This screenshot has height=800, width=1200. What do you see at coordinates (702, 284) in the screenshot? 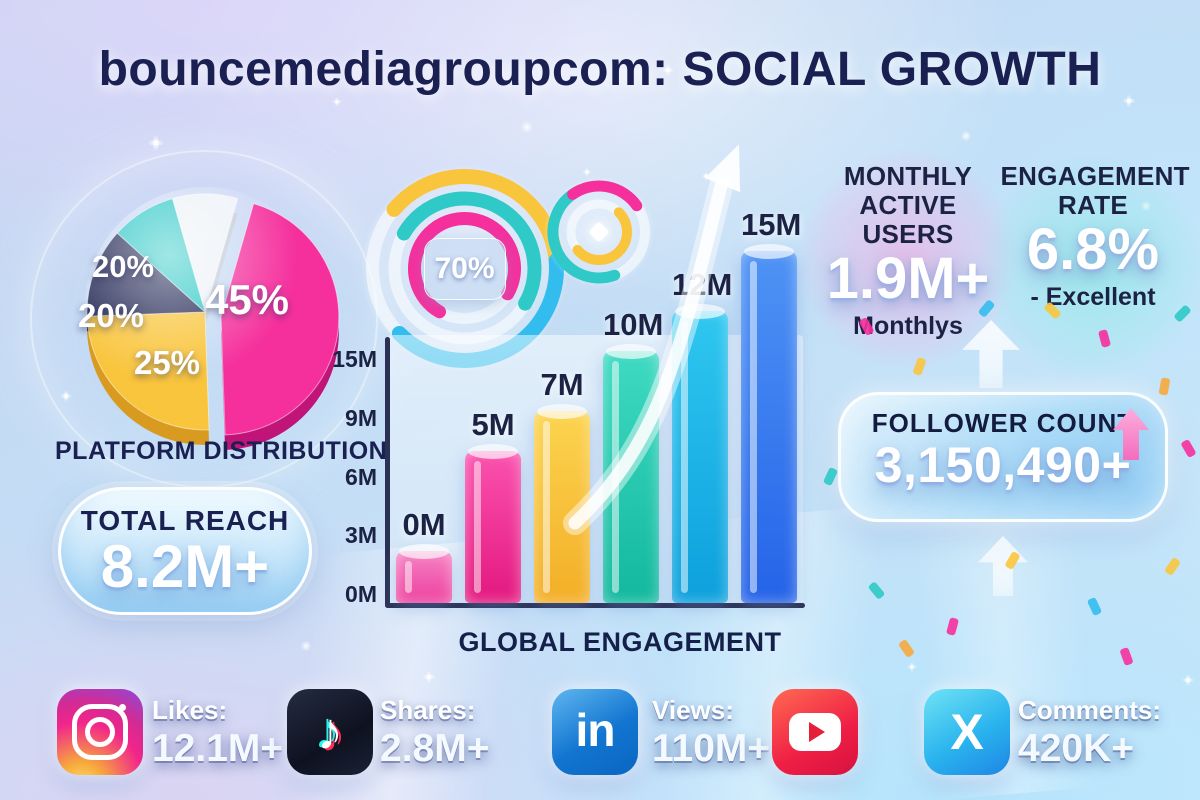
I see `bar-value-label: 12M` at bounding box center [702, 284].